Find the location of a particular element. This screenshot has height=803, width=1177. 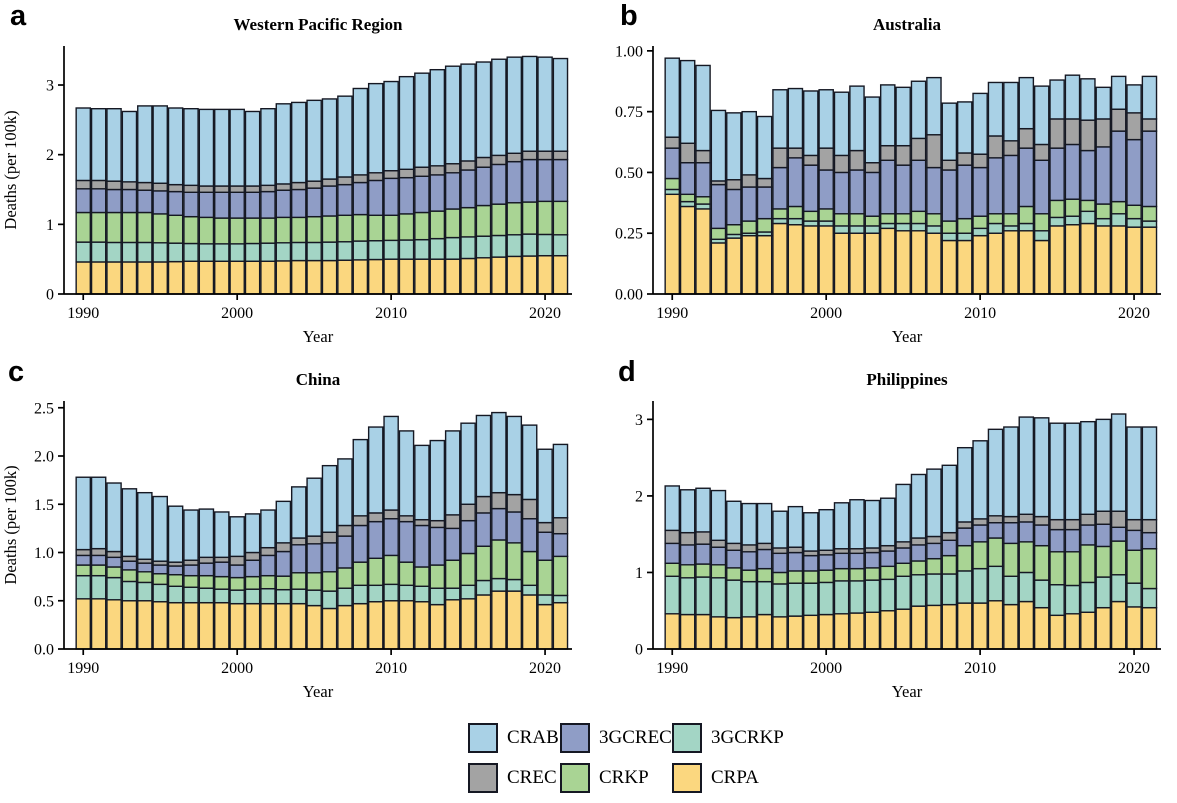

legend-item-crab: CRAB is located at coordinates (514, 738).